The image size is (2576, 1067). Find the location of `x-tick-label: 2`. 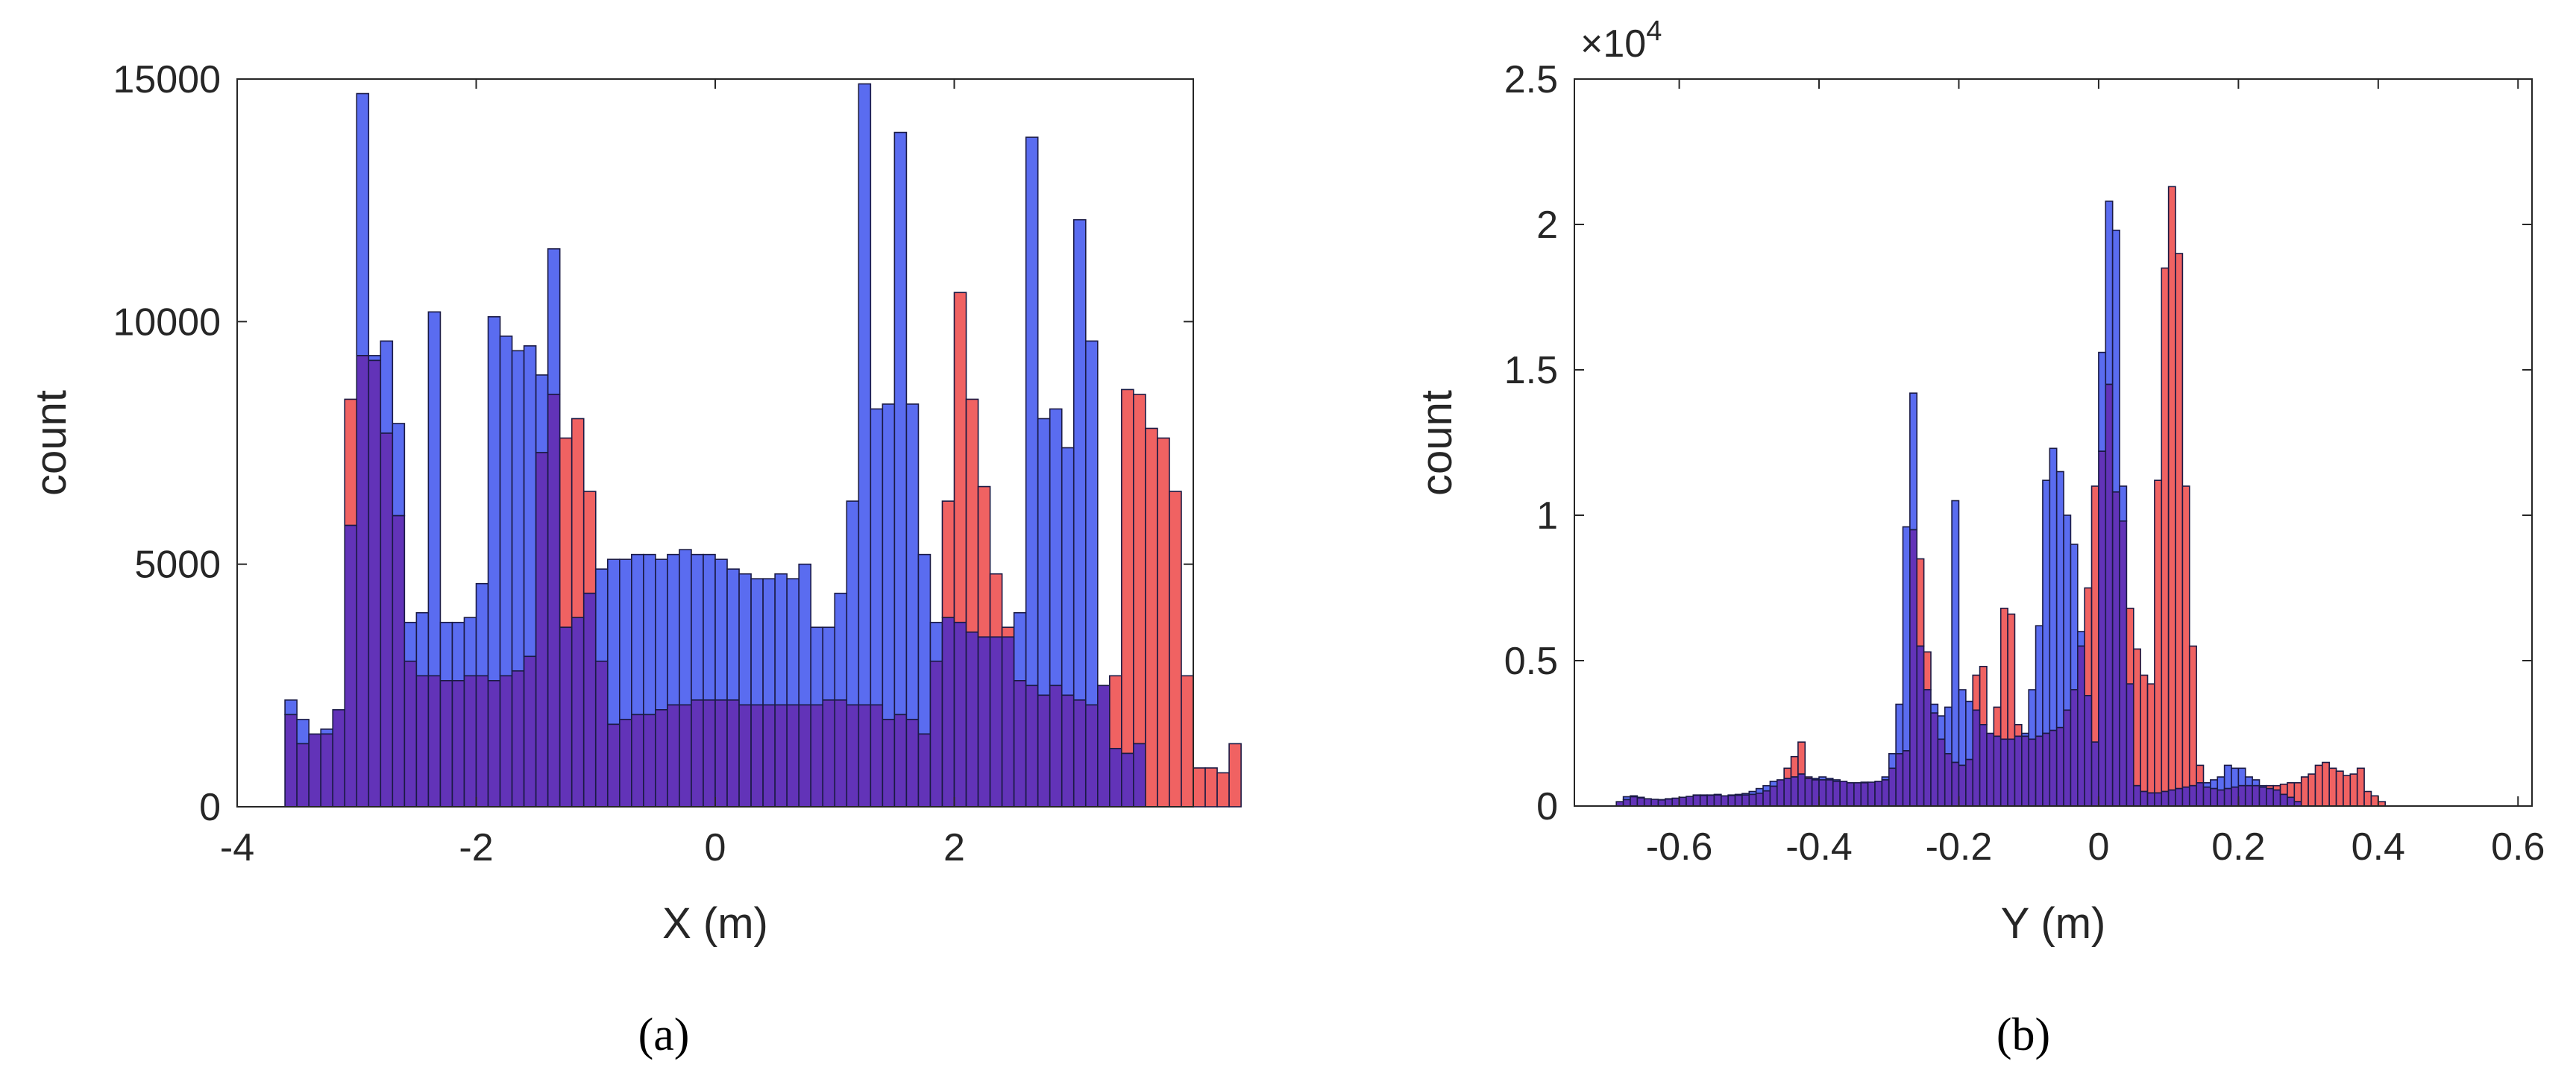

x-tick-label: 2 is located at coordinates (954, 847).